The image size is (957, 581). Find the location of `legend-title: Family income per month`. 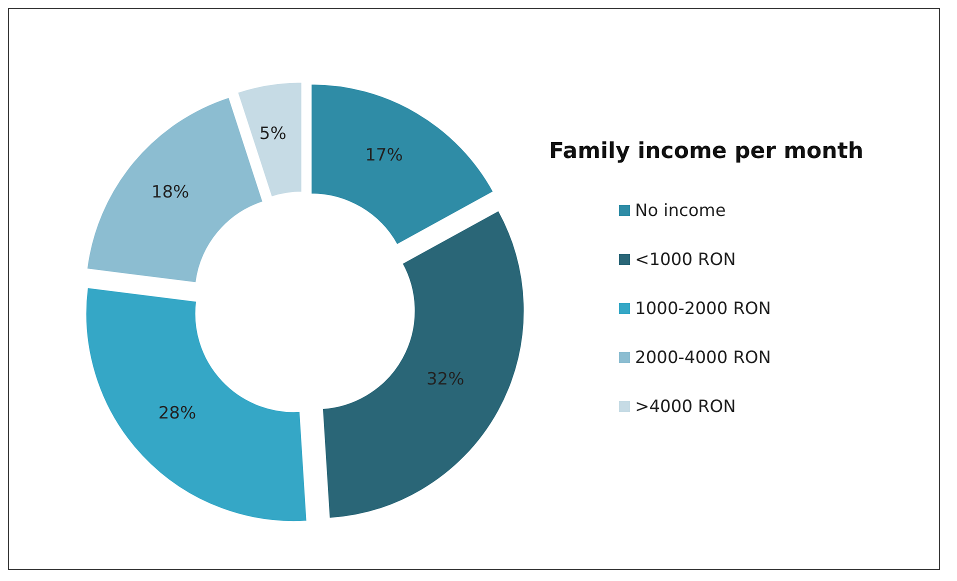

legend-title: Family income per month is located at coordinates (706, 151).